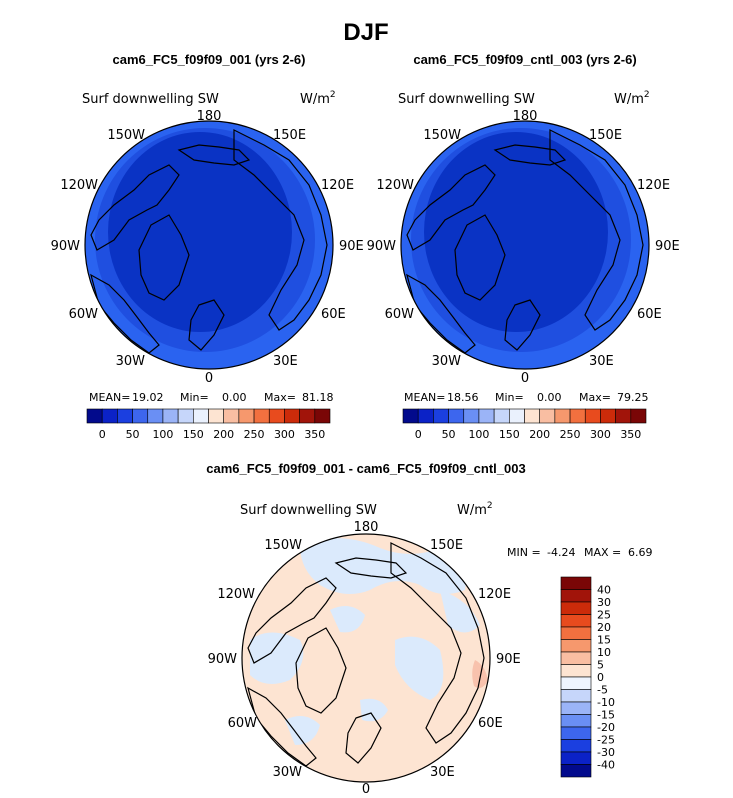 The height and width of the screenshot is (798, 733). What do you see at coordinates (289, 135) in the screenshot?
I see `panel-a-lon-label: 150E` at bounding box center [289, 135].